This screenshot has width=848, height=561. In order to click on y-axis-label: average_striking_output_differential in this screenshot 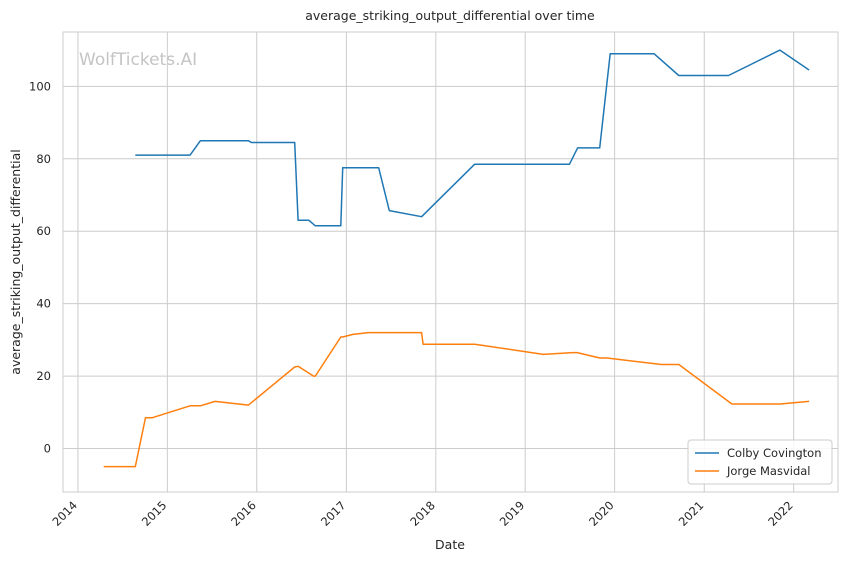, I will do `click(15, 261)`.